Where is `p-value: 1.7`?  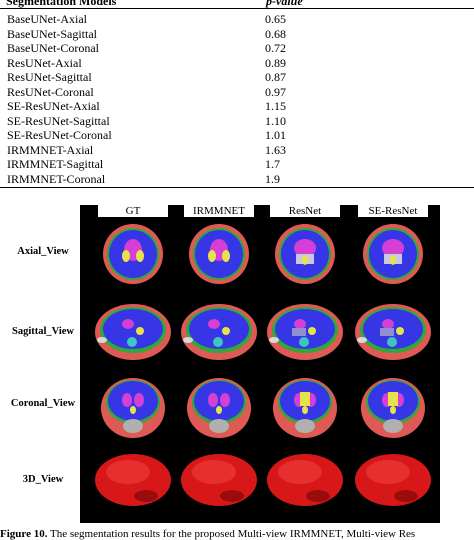 p-value: 1.7 is located at coordinates (272, 164).